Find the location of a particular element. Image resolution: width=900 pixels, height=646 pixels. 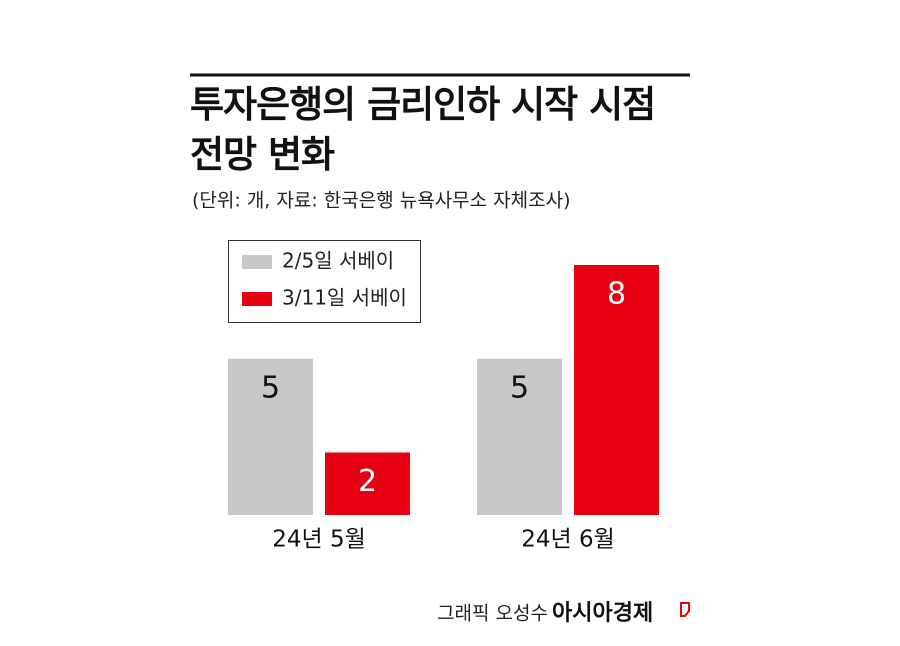

subtitle: (단위: 개, 자료: 한국은행 뉴욕사무소 자체조사) is located at coordinates (381, 201).